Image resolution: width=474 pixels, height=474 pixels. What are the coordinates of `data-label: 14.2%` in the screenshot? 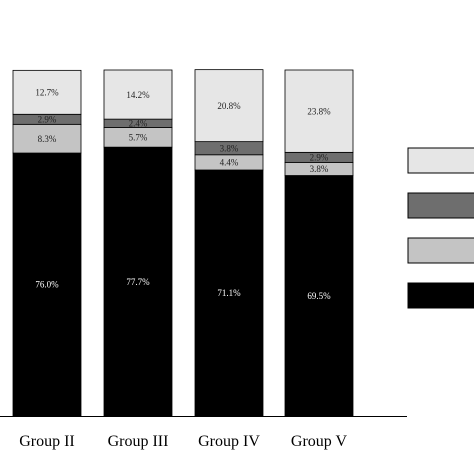 It's located at (138, 95).